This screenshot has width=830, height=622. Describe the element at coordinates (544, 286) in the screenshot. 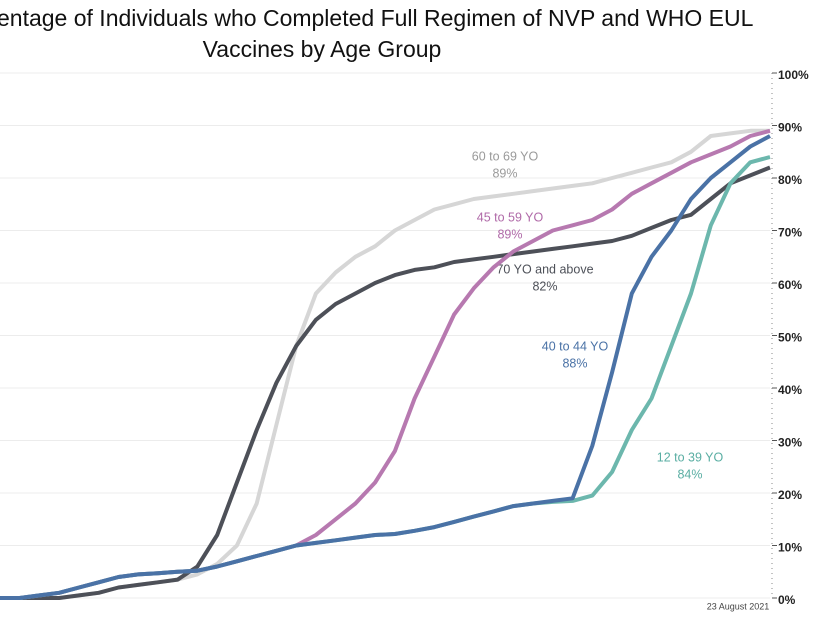

I see `series-value-label: 82%` at that location.